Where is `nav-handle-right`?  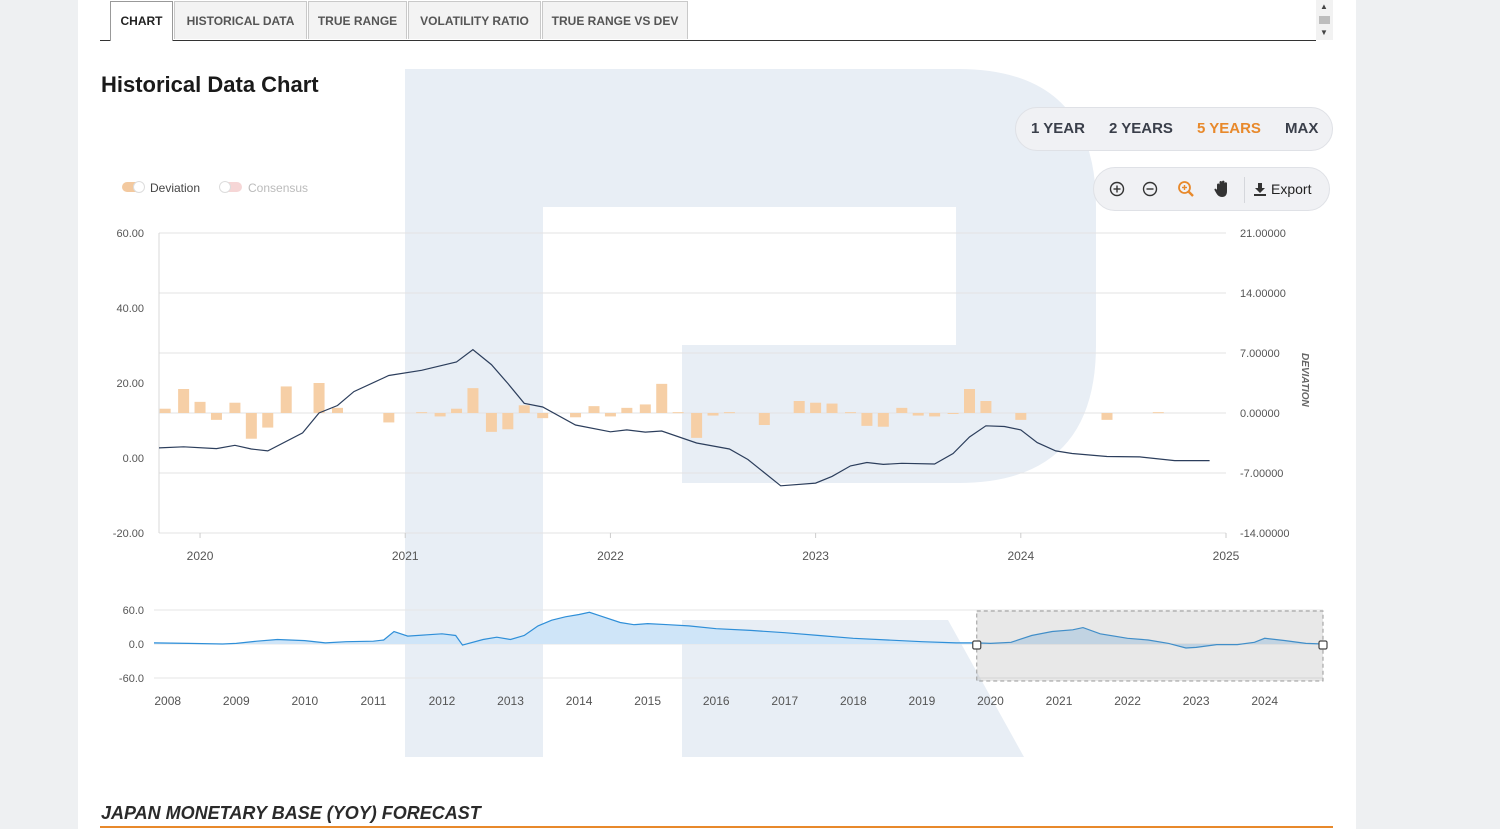
nav-handle-right is located at coordinates (1323, 645).